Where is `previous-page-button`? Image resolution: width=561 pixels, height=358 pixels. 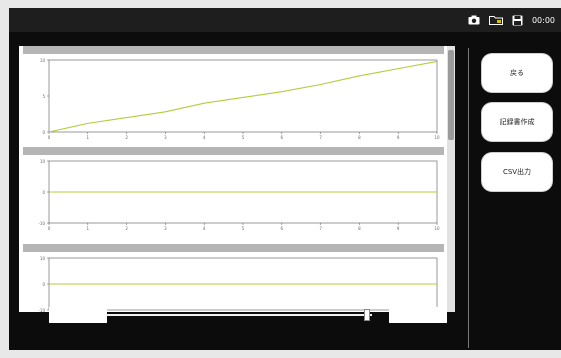
previous-page-button is located at coordinates (78, 315).